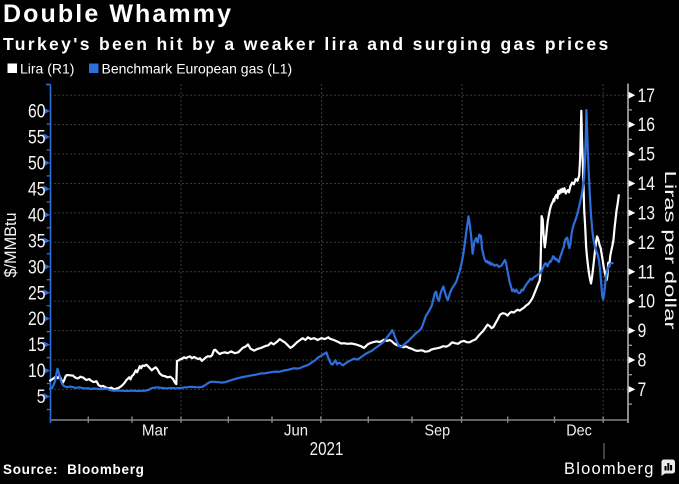 The height and width of the screenshot is (484, 679). Describe the element at coordinates (37, 138) in the screenshot. I see `svg-text: 55` at that location.